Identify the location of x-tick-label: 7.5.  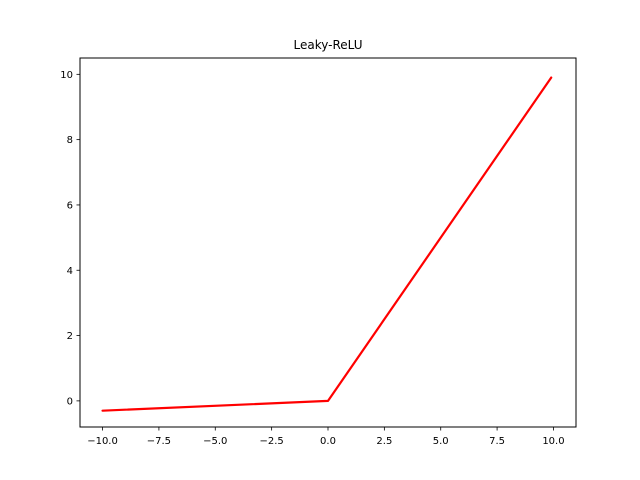
(497, 441).